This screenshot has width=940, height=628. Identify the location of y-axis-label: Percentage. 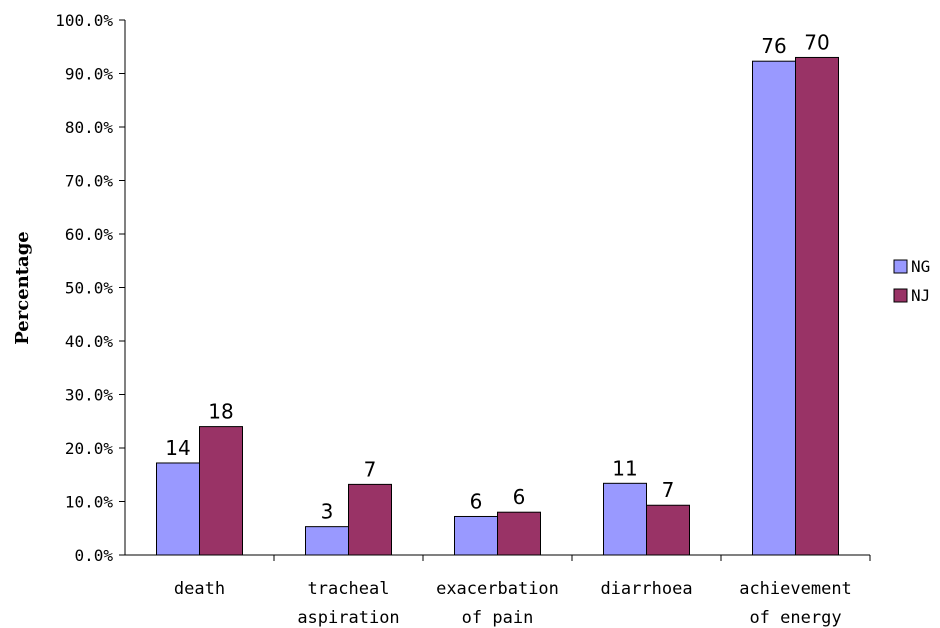
(22, 288).